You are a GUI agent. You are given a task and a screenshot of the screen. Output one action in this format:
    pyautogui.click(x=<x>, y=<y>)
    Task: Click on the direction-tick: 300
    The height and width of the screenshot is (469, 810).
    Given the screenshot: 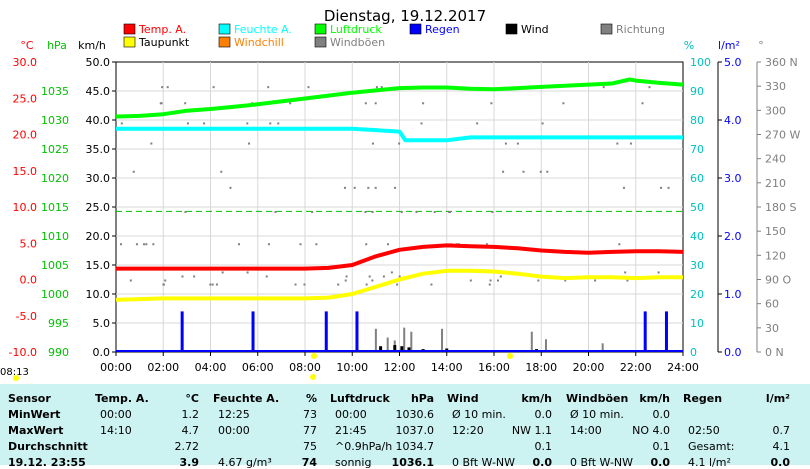 What is the action you would take?
    pyautogui.click(x=775, y=110)
    